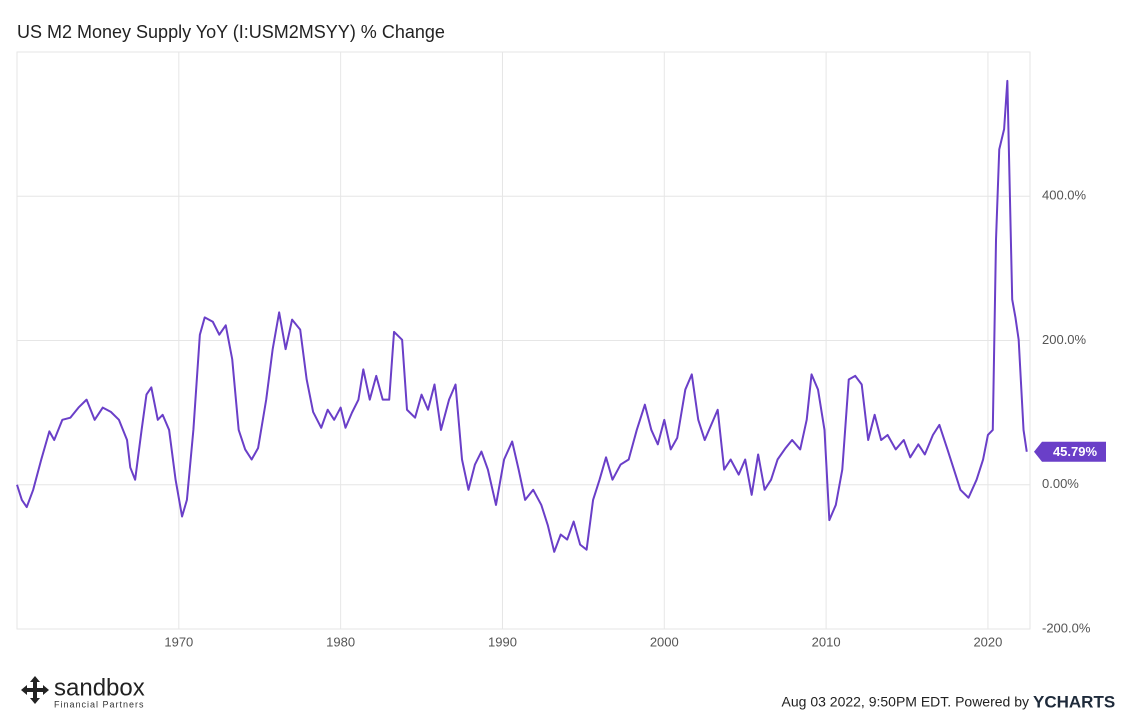 This screenshot has height=721, width=1148. What do you see at coordinates (1075, 451) in the screenshot?
I see `value-badge-label: 45.79%` at bounding box center [1075, 451].